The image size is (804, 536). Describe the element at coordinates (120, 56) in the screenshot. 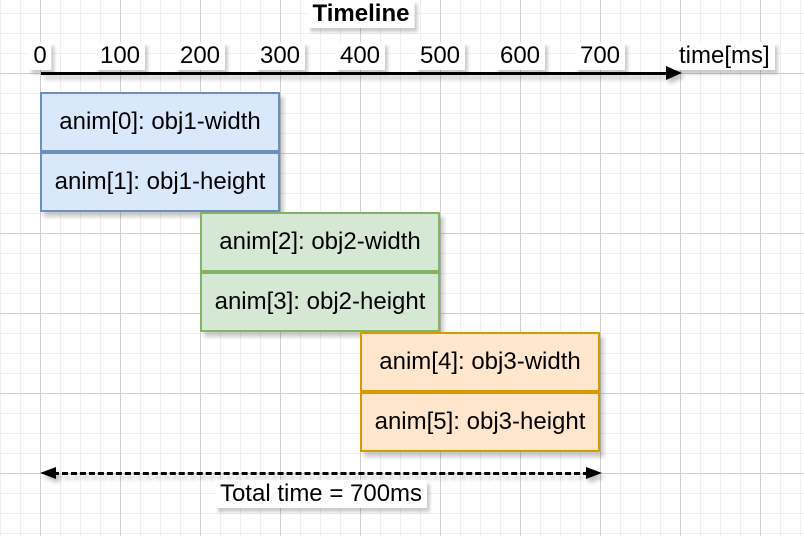

I see `axis-tick-100: 100` at that location.